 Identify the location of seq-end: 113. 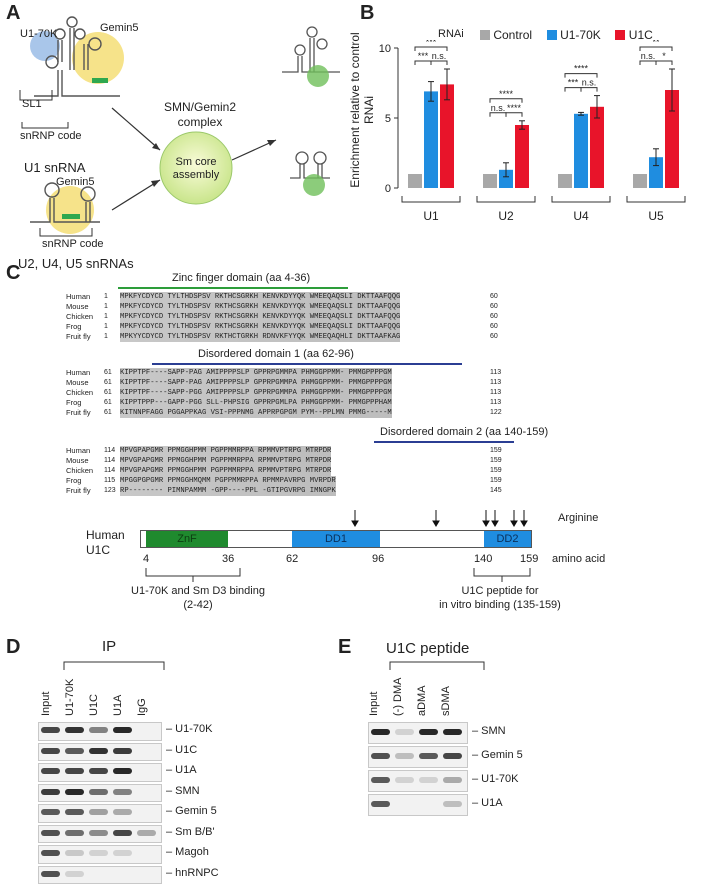
(496, 402).